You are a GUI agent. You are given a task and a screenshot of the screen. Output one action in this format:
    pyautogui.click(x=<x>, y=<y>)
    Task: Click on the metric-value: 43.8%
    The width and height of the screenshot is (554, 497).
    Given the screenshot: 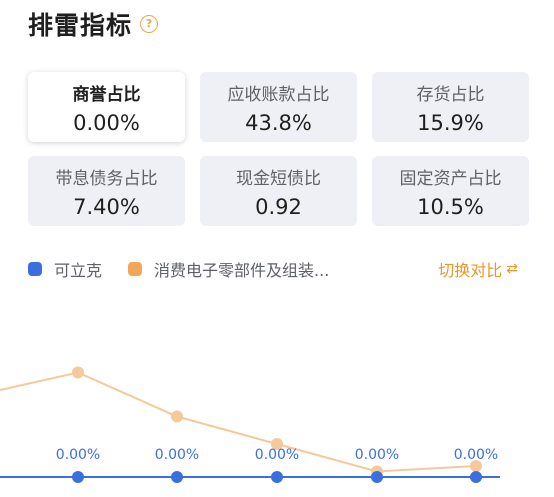 What is the action you would take?
    pyautogui.click(x=278, y=123)
    